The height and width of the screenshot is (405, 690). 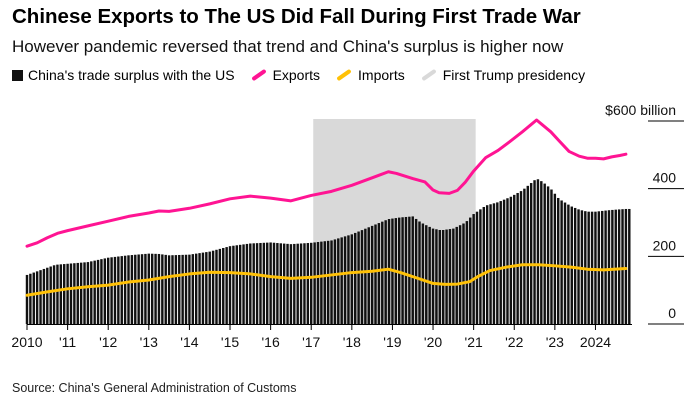 What do you see at coordinates (189, 342) in the screenshot?
I see `x-tick-label-2014: '14` at bounding box center [189, 342].